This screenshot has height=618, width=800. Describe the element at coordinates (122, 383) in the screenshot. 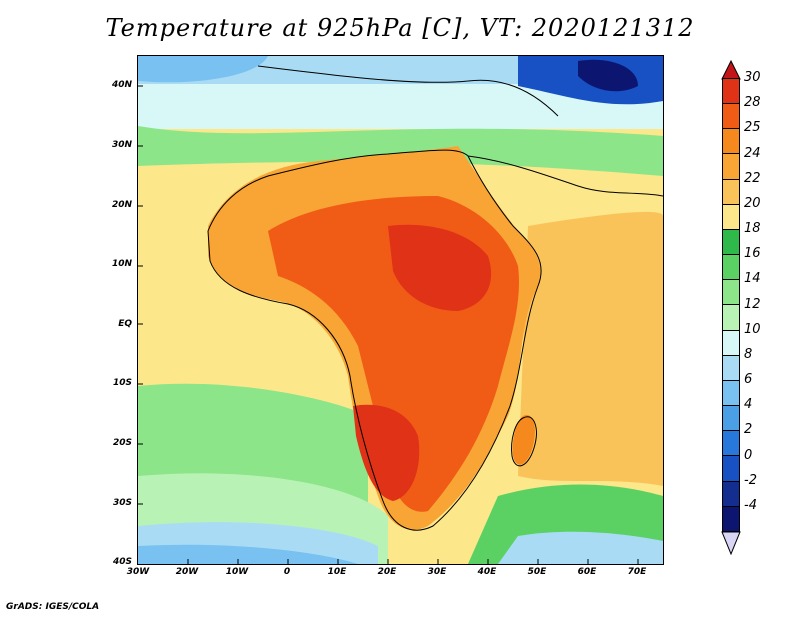

I see `lat-label-10s: 10S` at that location.